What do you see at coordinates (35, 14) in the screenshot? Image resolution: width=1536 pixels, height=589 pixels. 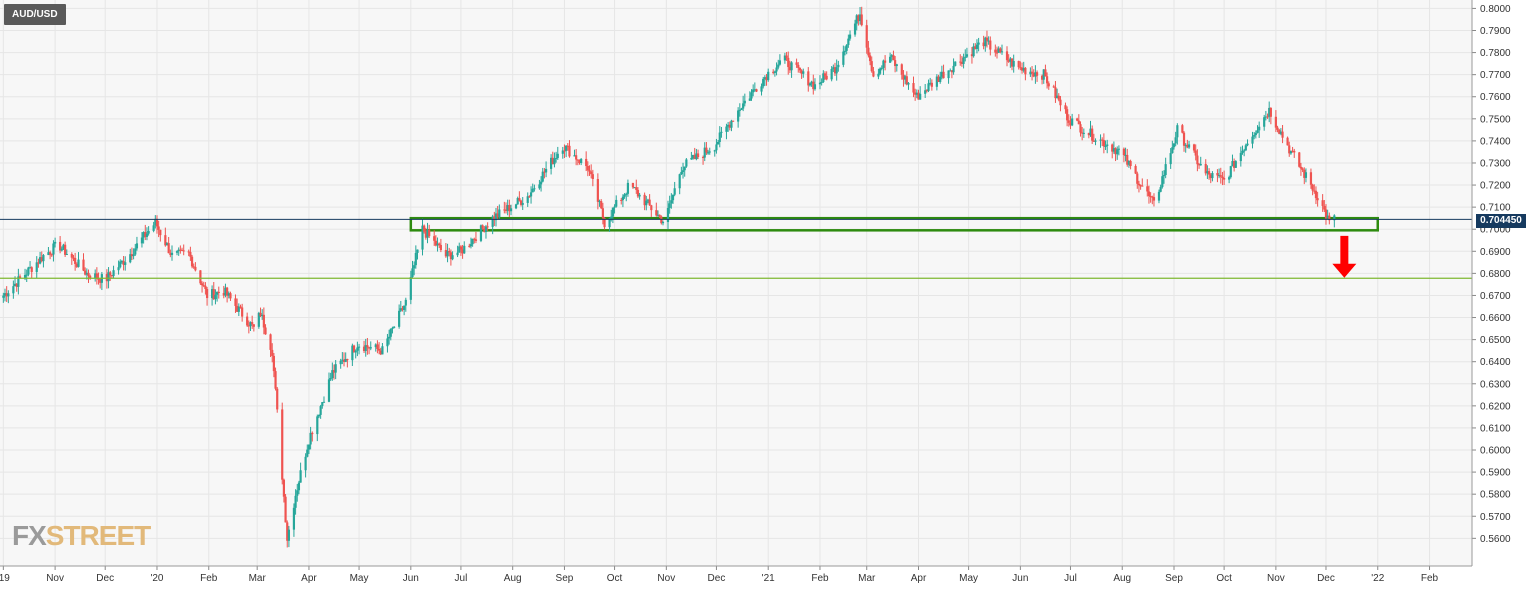 I see `symbol-badge: AUD/USD` at bounding box center [35, 14].